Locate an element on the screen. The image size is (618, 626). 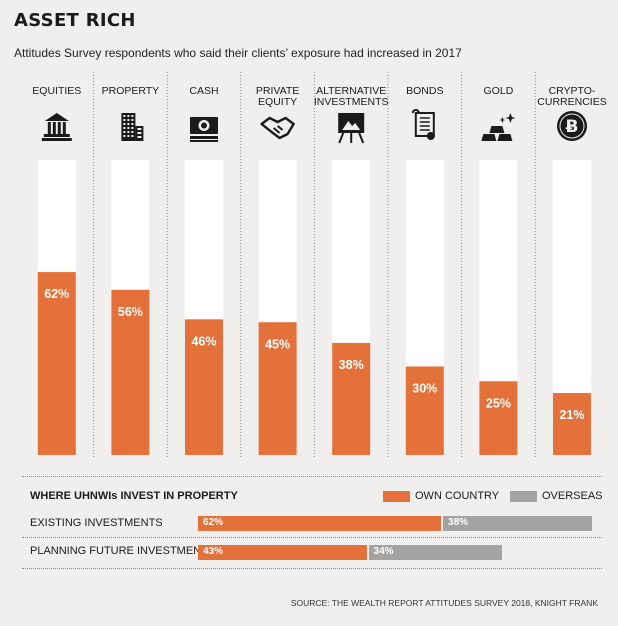
coin-rim is located at coordinates (572, 126).